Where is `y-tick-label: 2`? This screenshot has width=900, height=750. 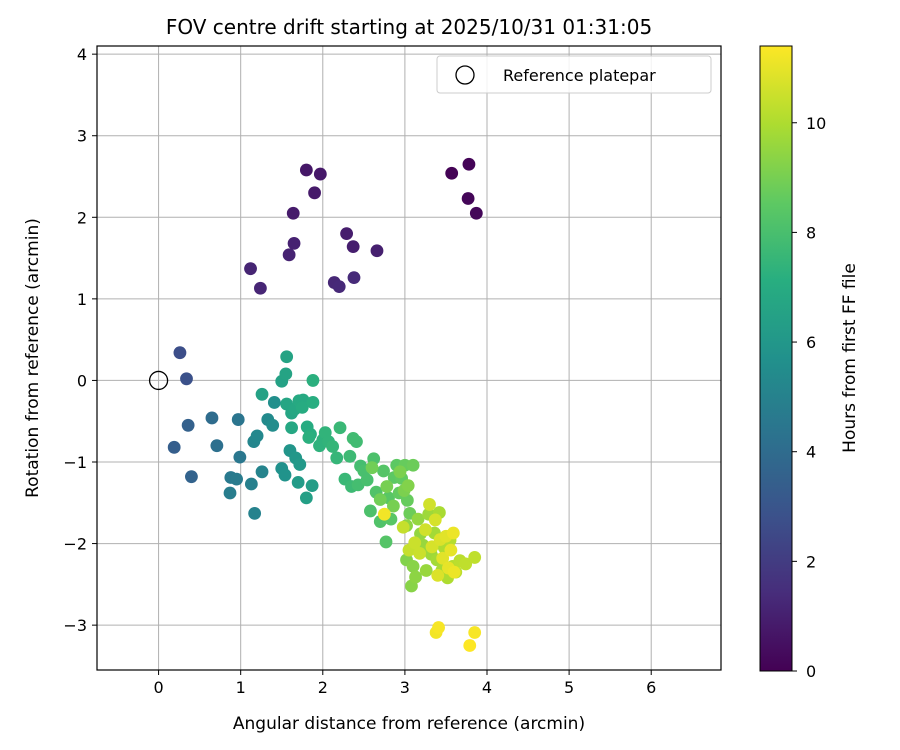
y-tick-label: 2 is located at coordinates (82, 217).